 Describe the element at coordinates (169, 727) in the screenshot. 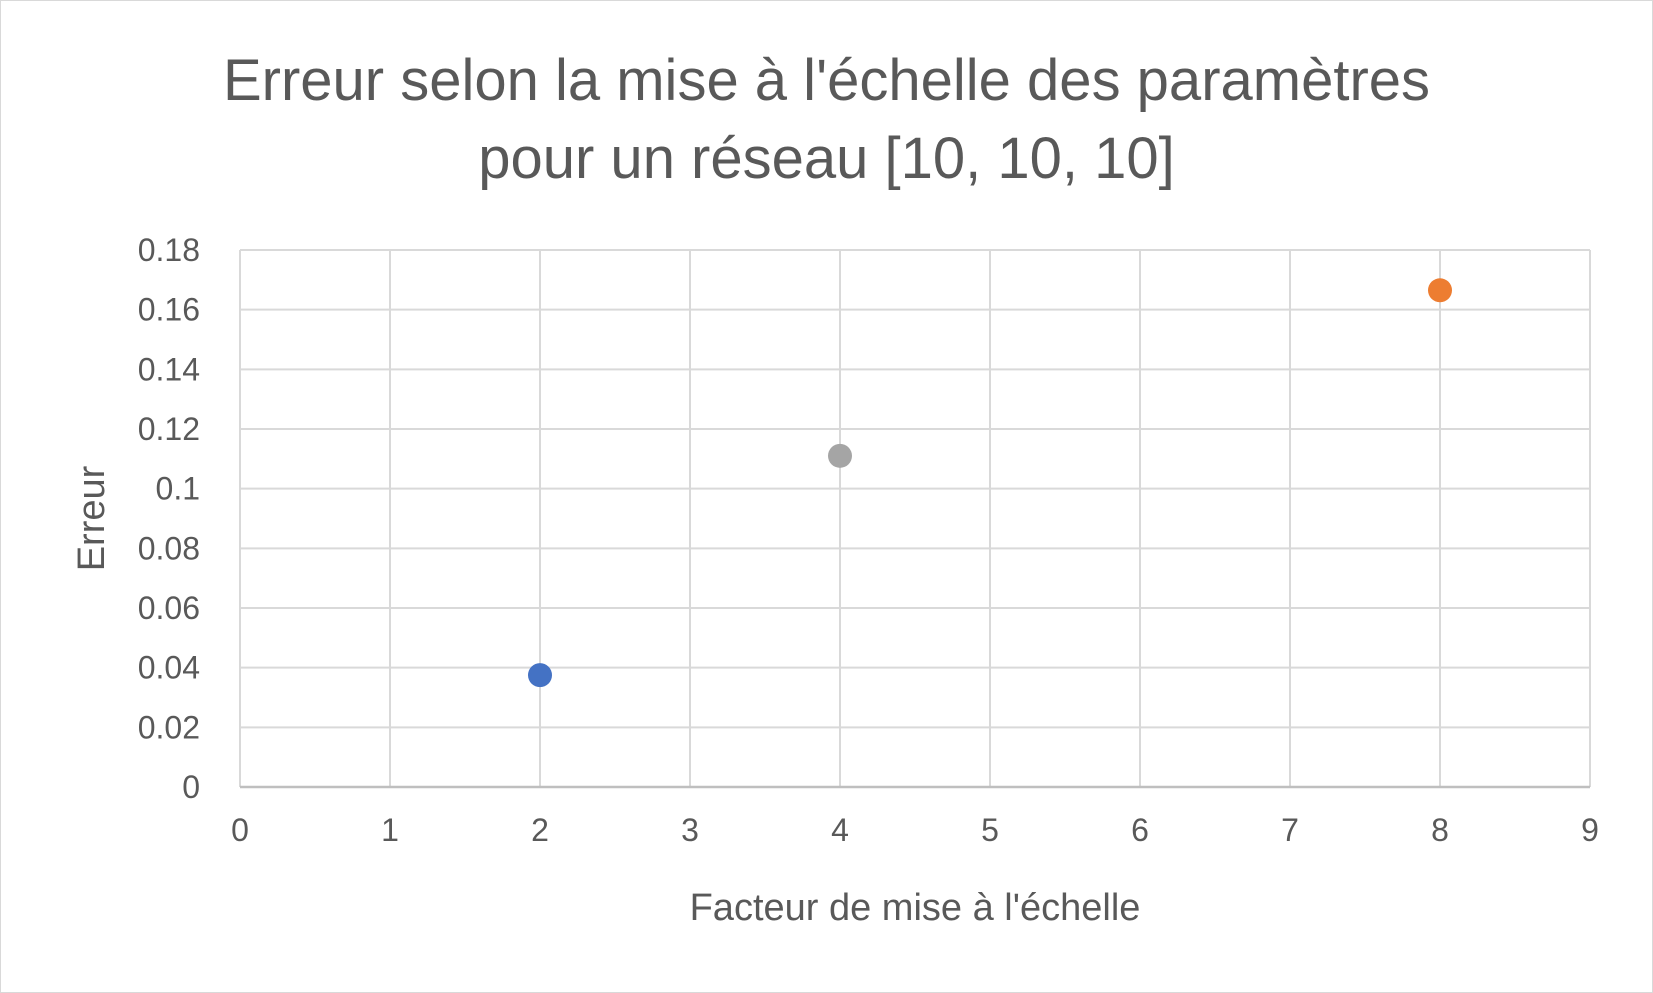

I see `y-tick-label: 0.02` at that location.